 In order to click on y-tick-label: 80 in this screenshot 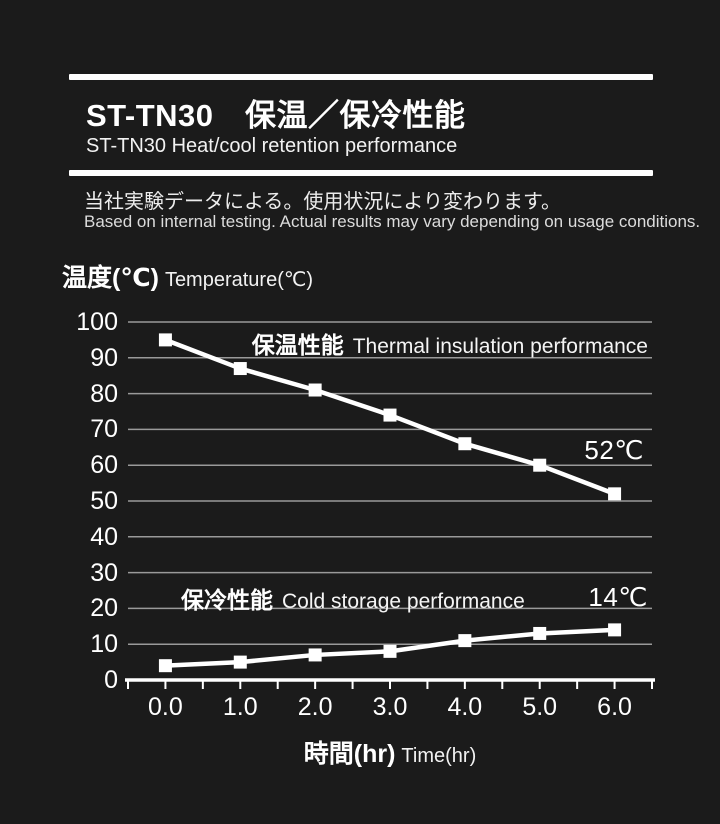, I will do `click(104, 393)`.